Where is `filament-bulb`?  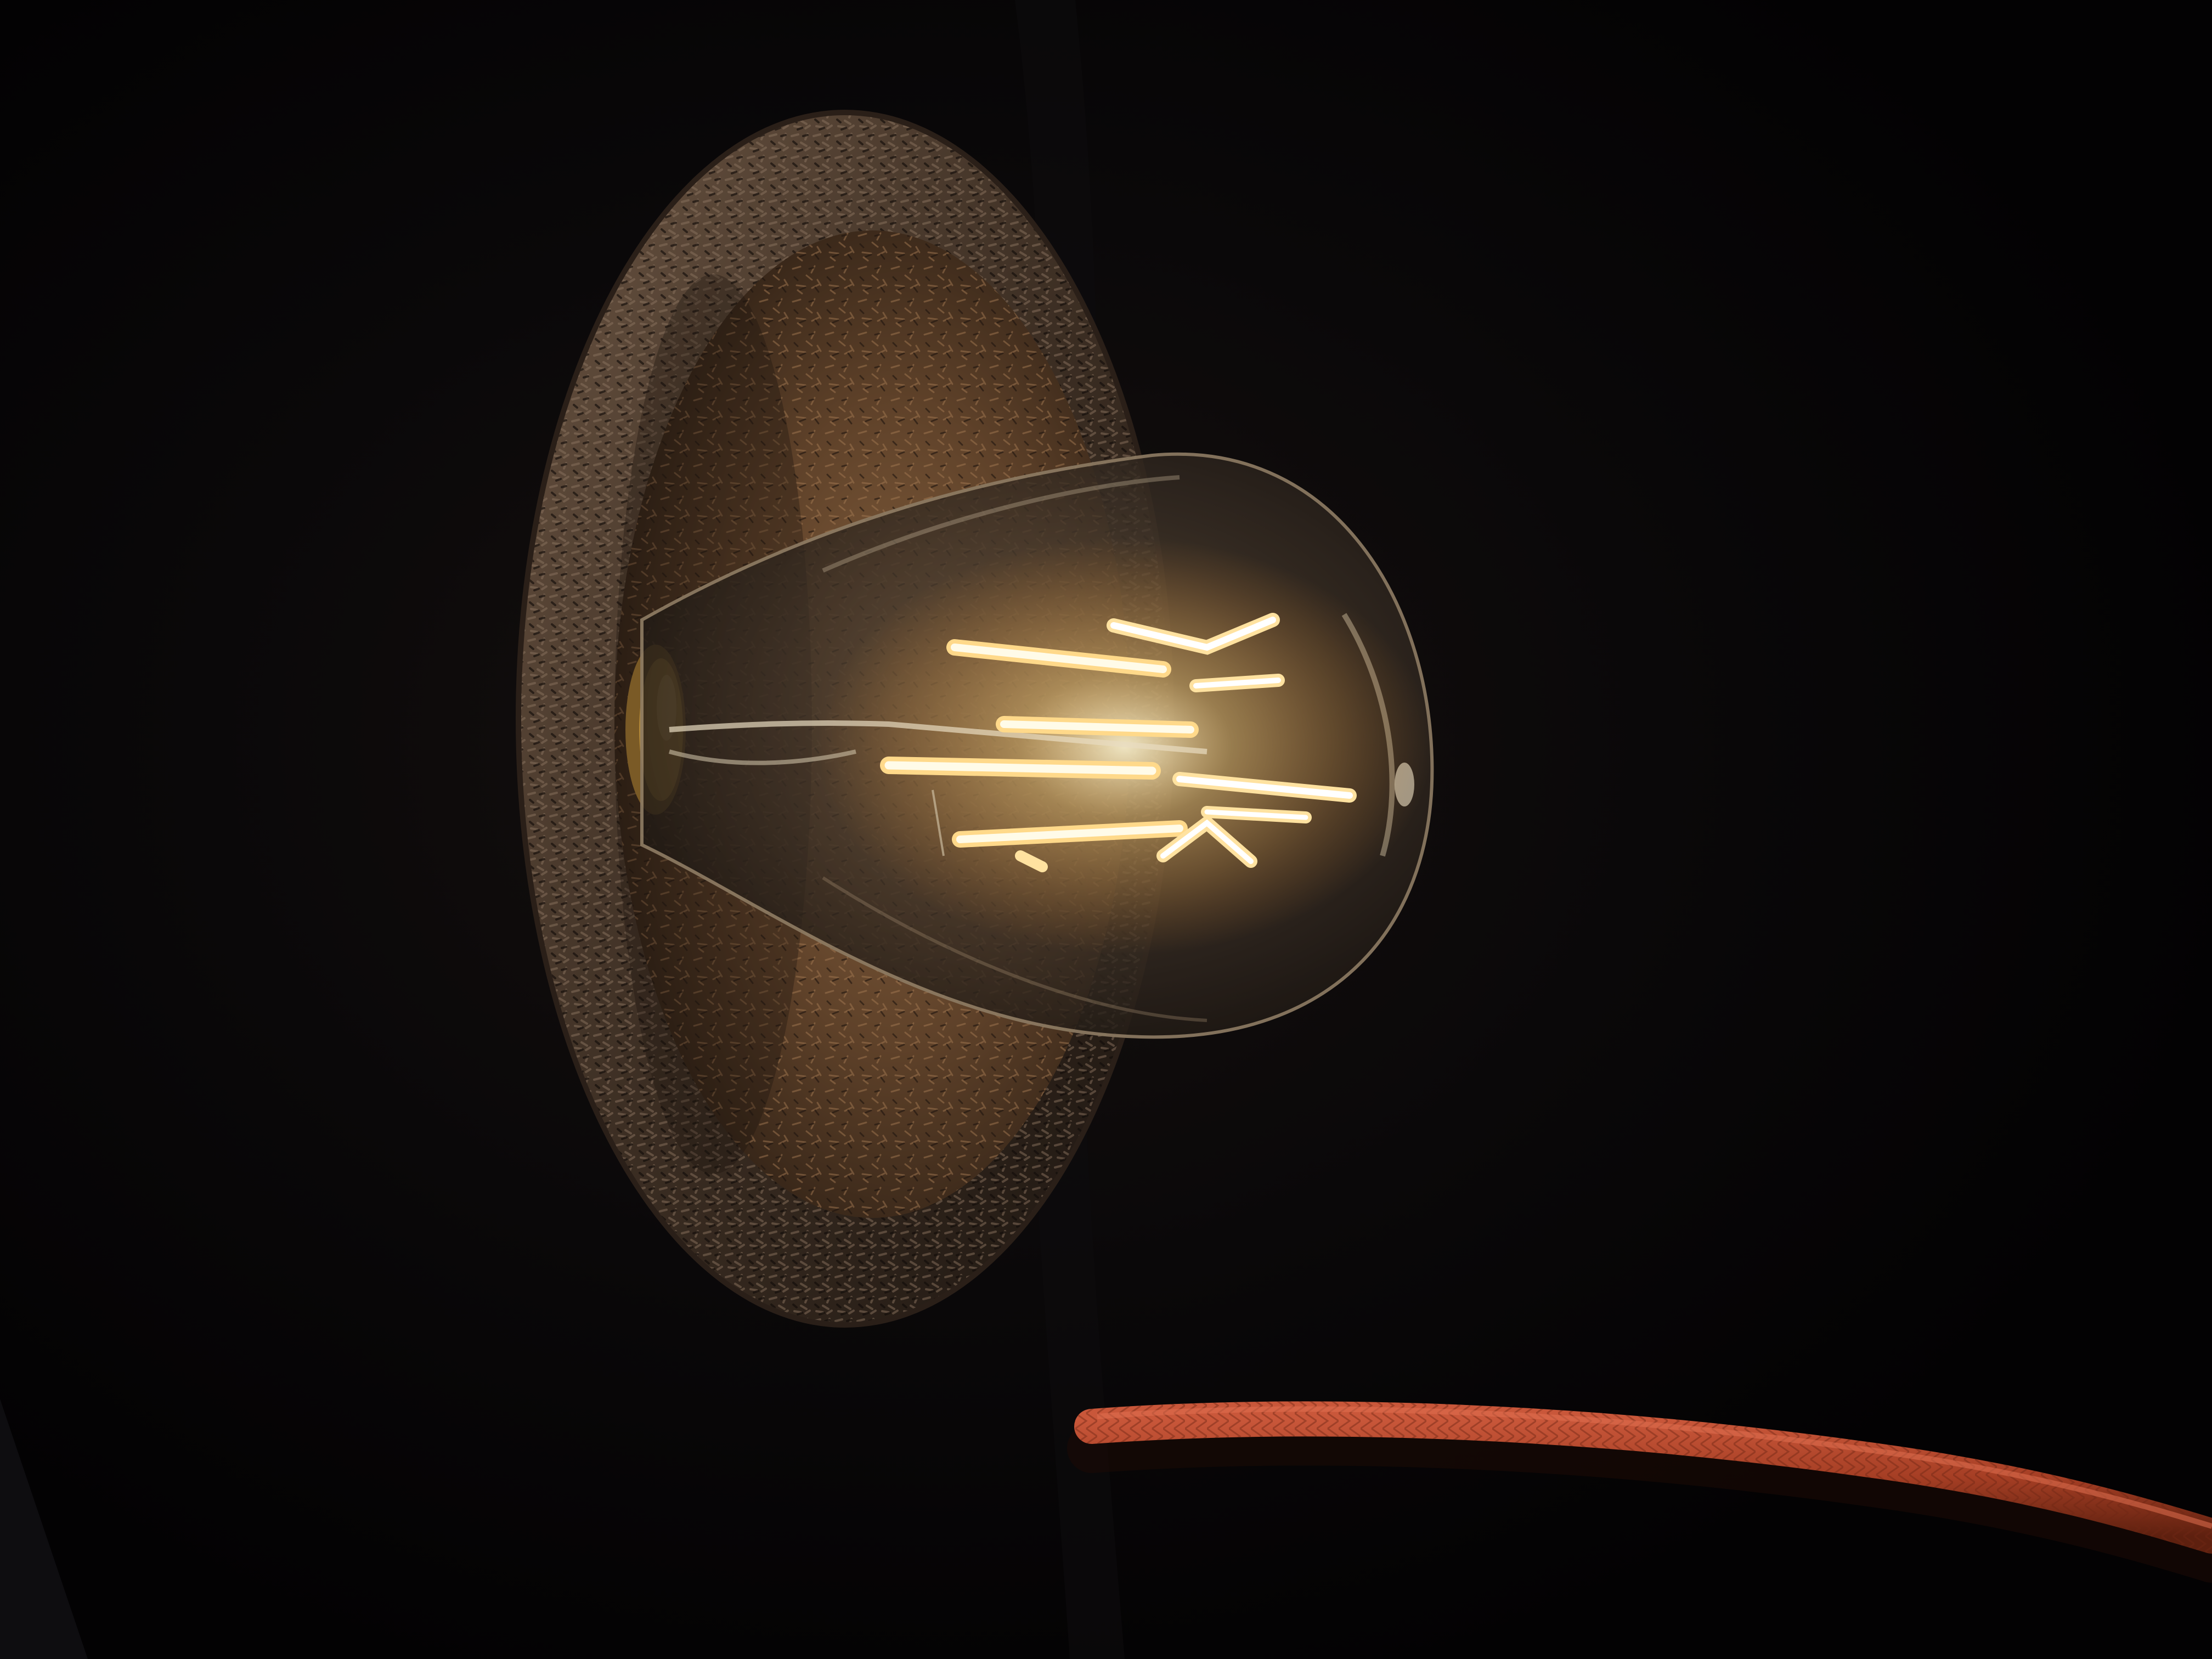
filament-bulb is located at coordinates (1037, 745).